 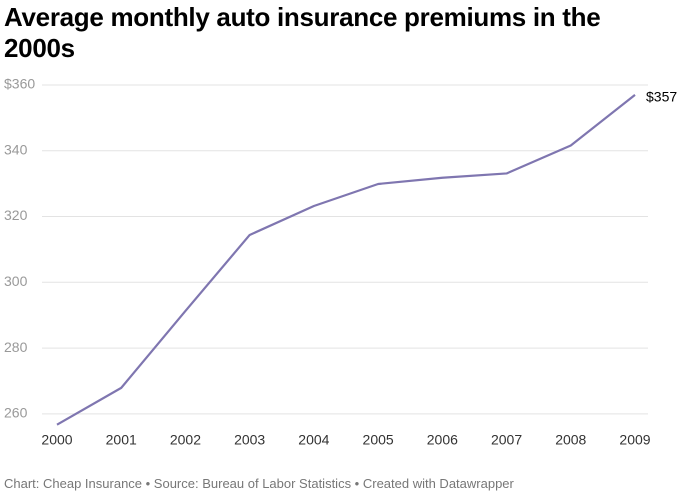 What do you see at coordinates (16, 347) in the screenshot?
I see `y-tick-label: 280` at bounding box center [16, 347].